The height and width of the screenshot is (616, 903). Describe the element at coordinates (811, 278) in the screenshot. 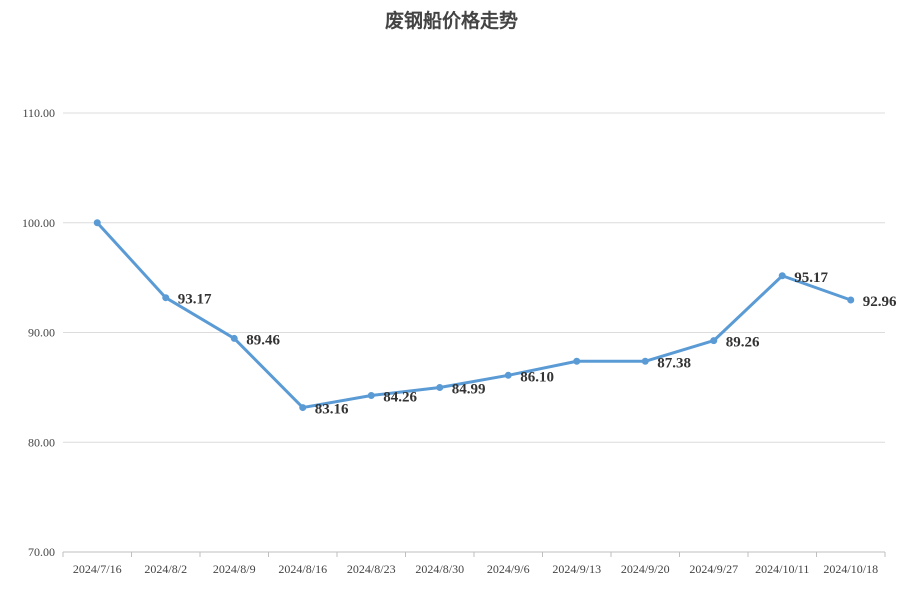

I see `data-label: 95.17` at that location.